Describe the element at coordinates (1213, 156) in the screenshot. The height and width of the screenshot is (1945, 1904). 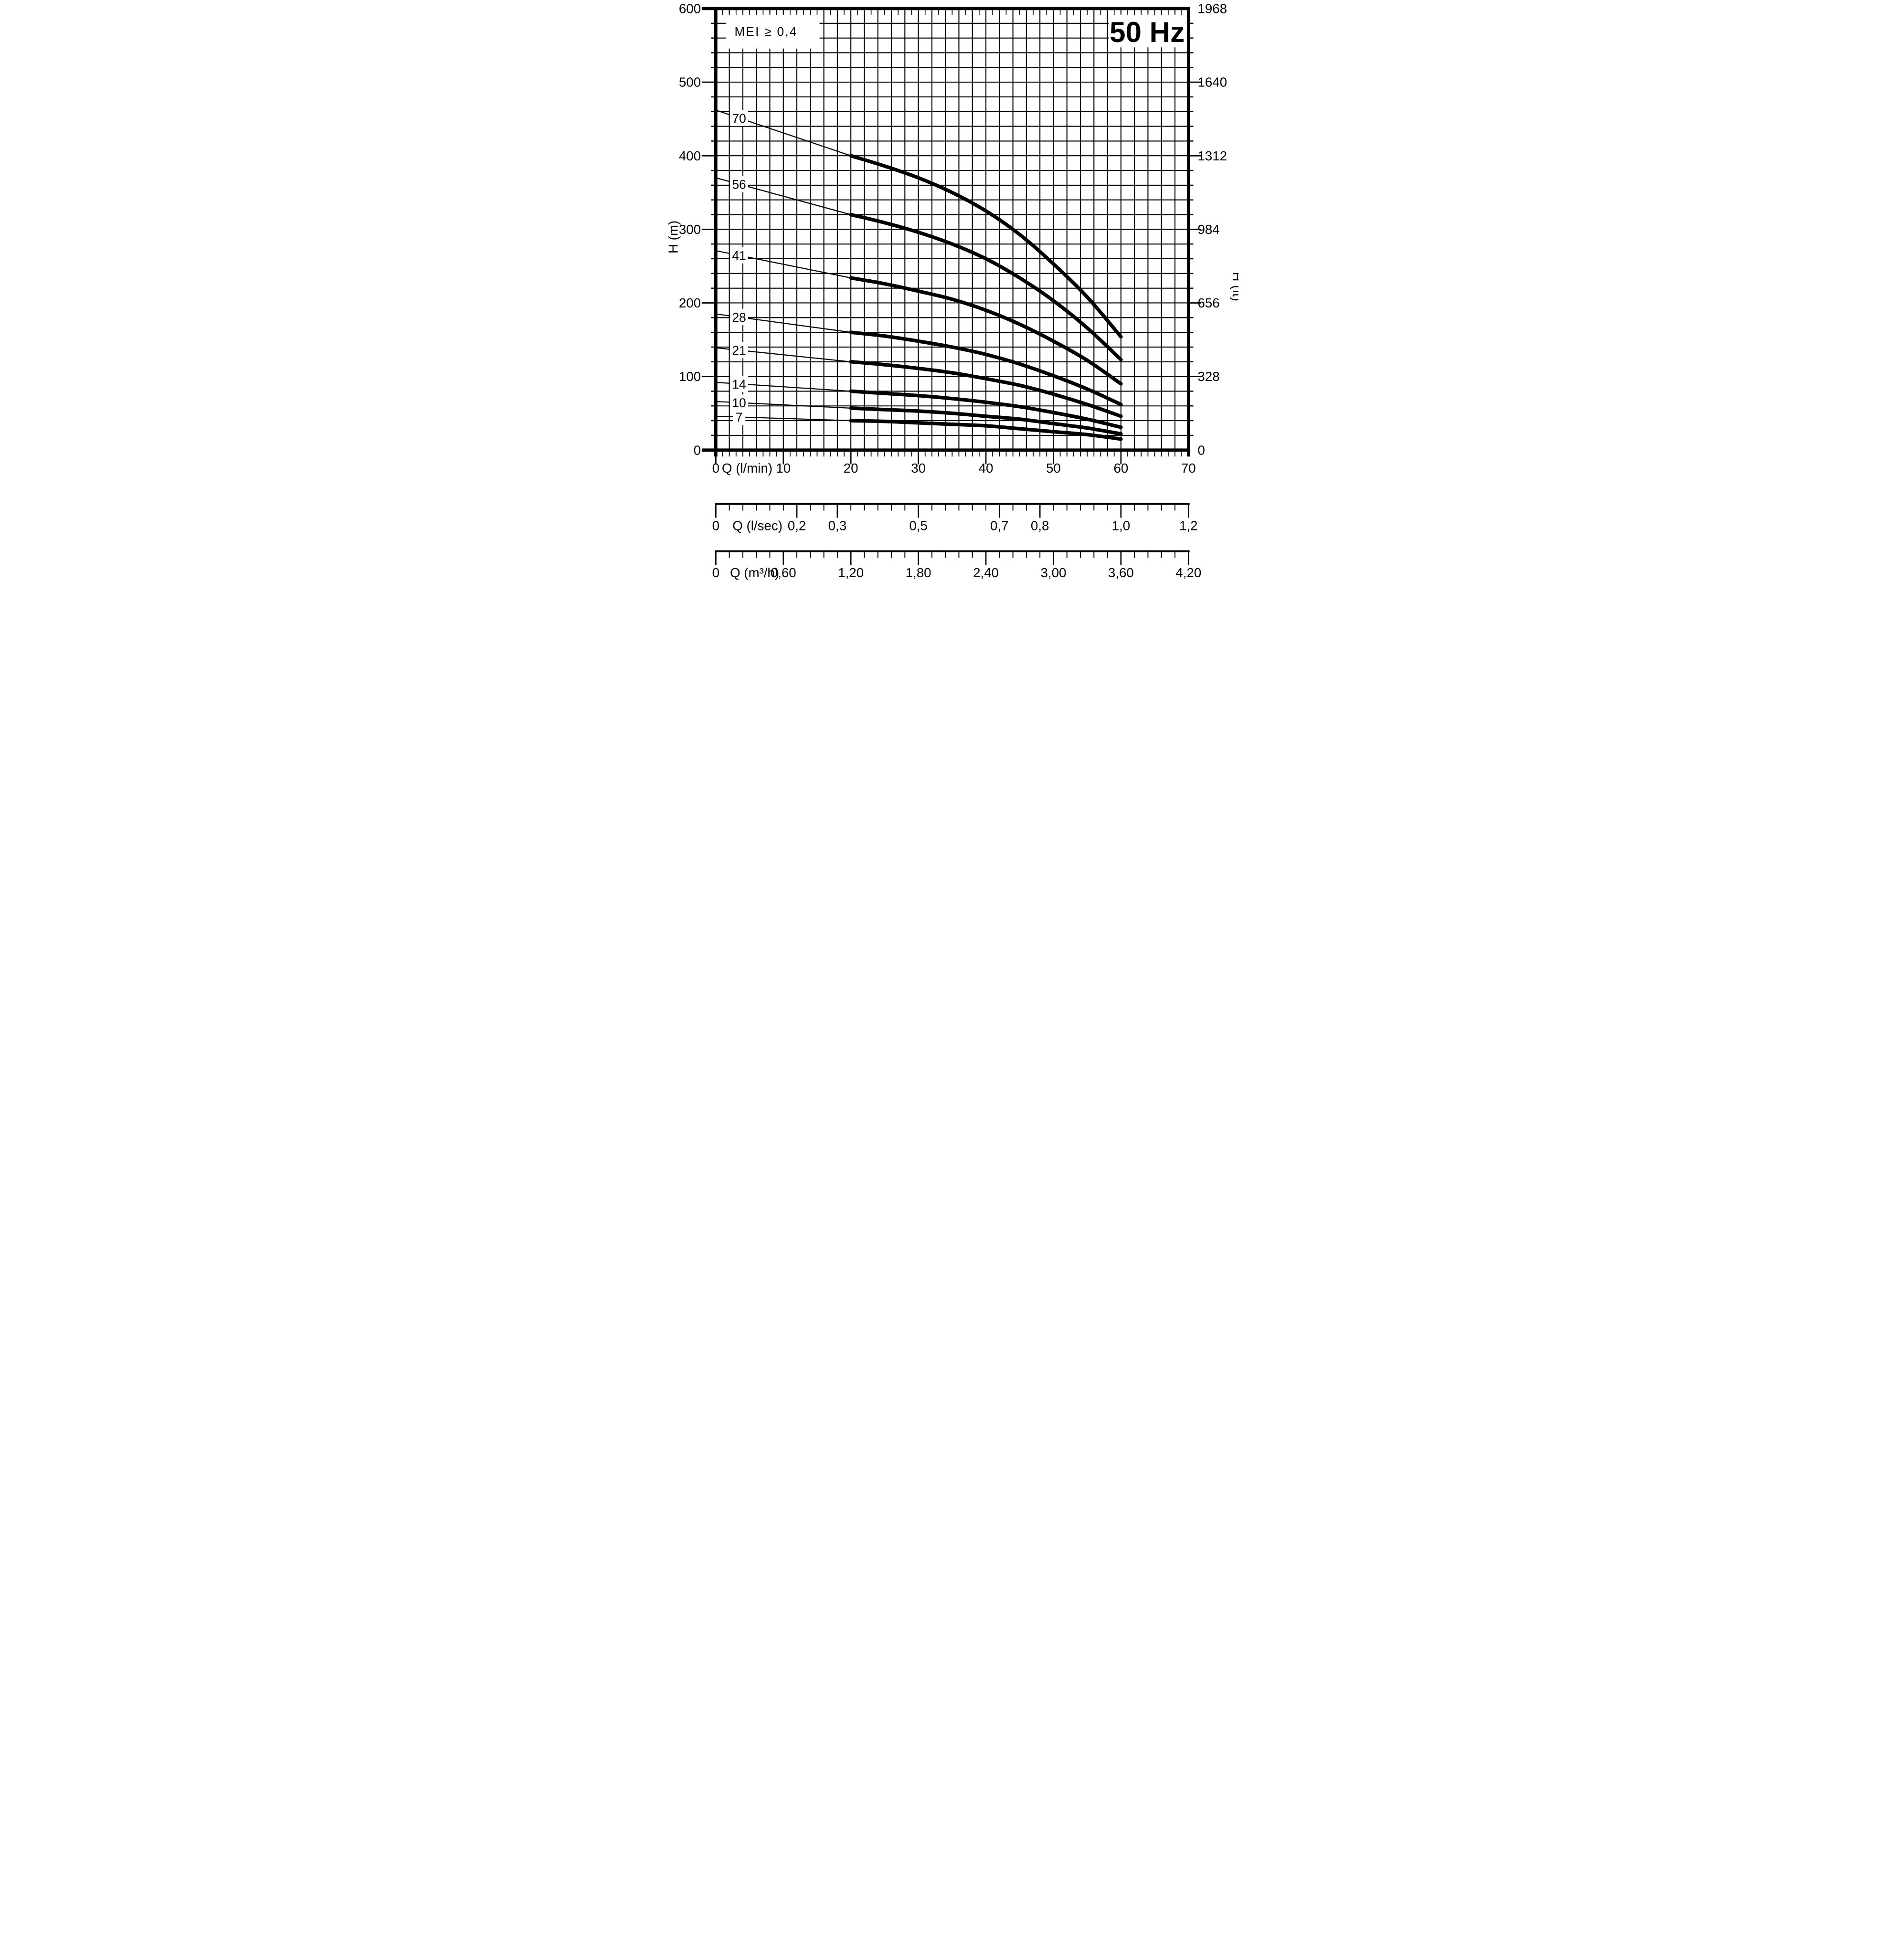
I see `y-right-tick-label: 1312` at that location.